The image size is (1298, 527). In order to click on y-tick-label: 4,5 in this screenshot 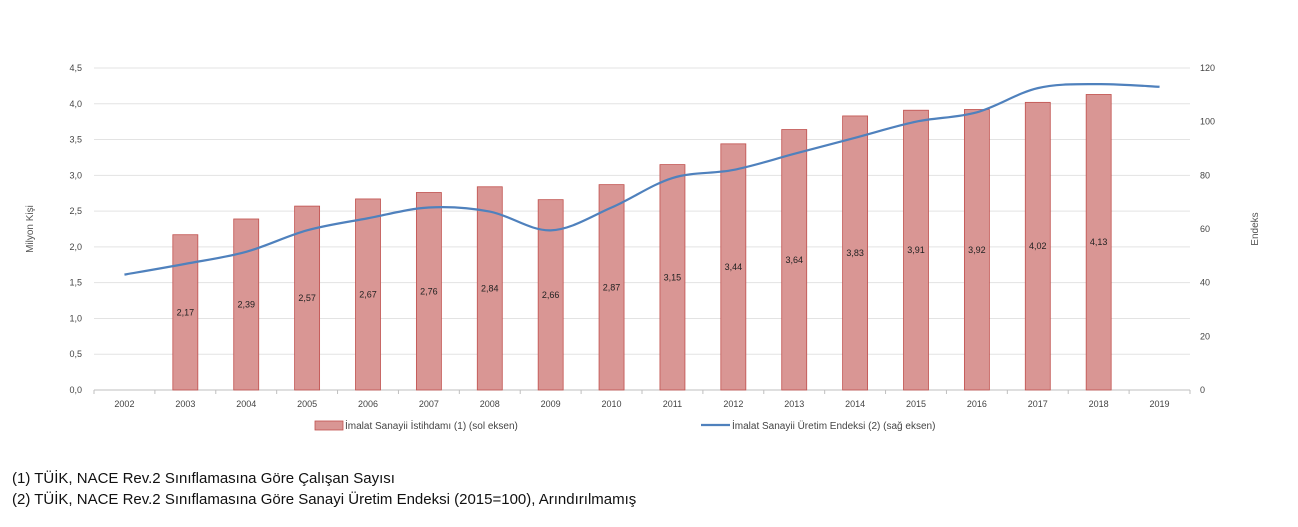, I will do `click(75, 68)`.